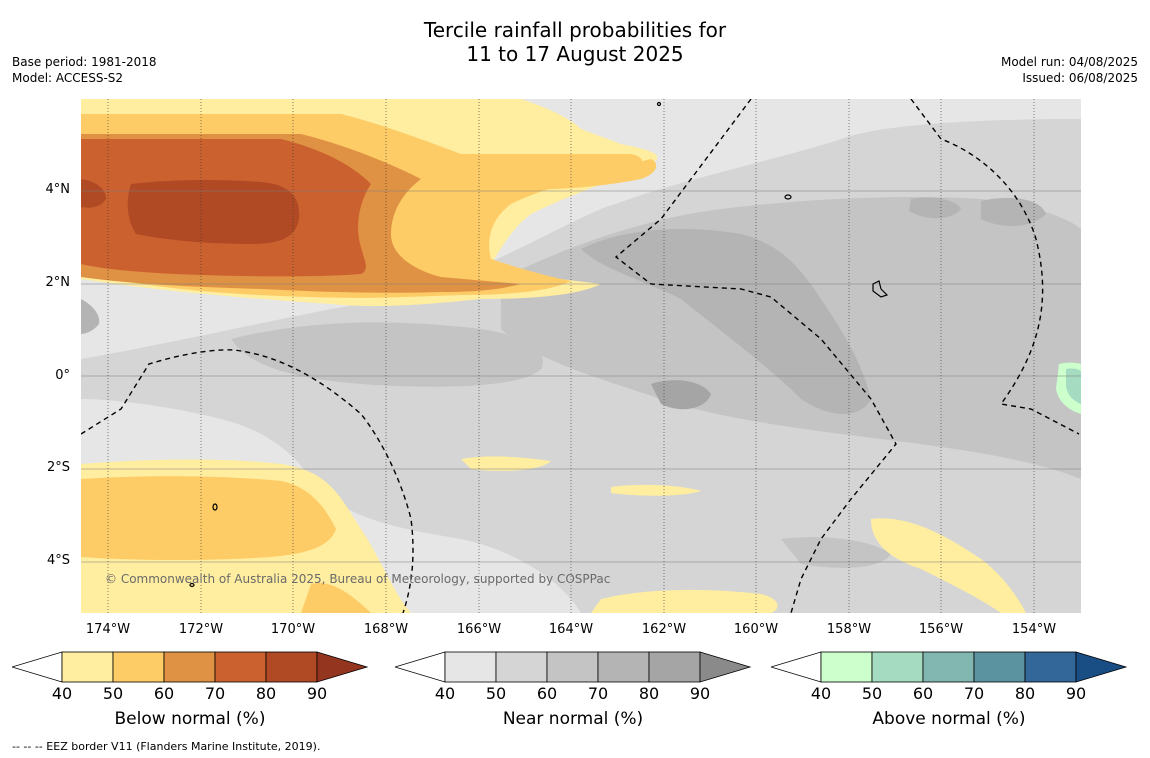 The width and height of the screenshot is (1150, 758). Describe the element at coordinates (880, 289) in the screenshot. I see `island-b` at that location.